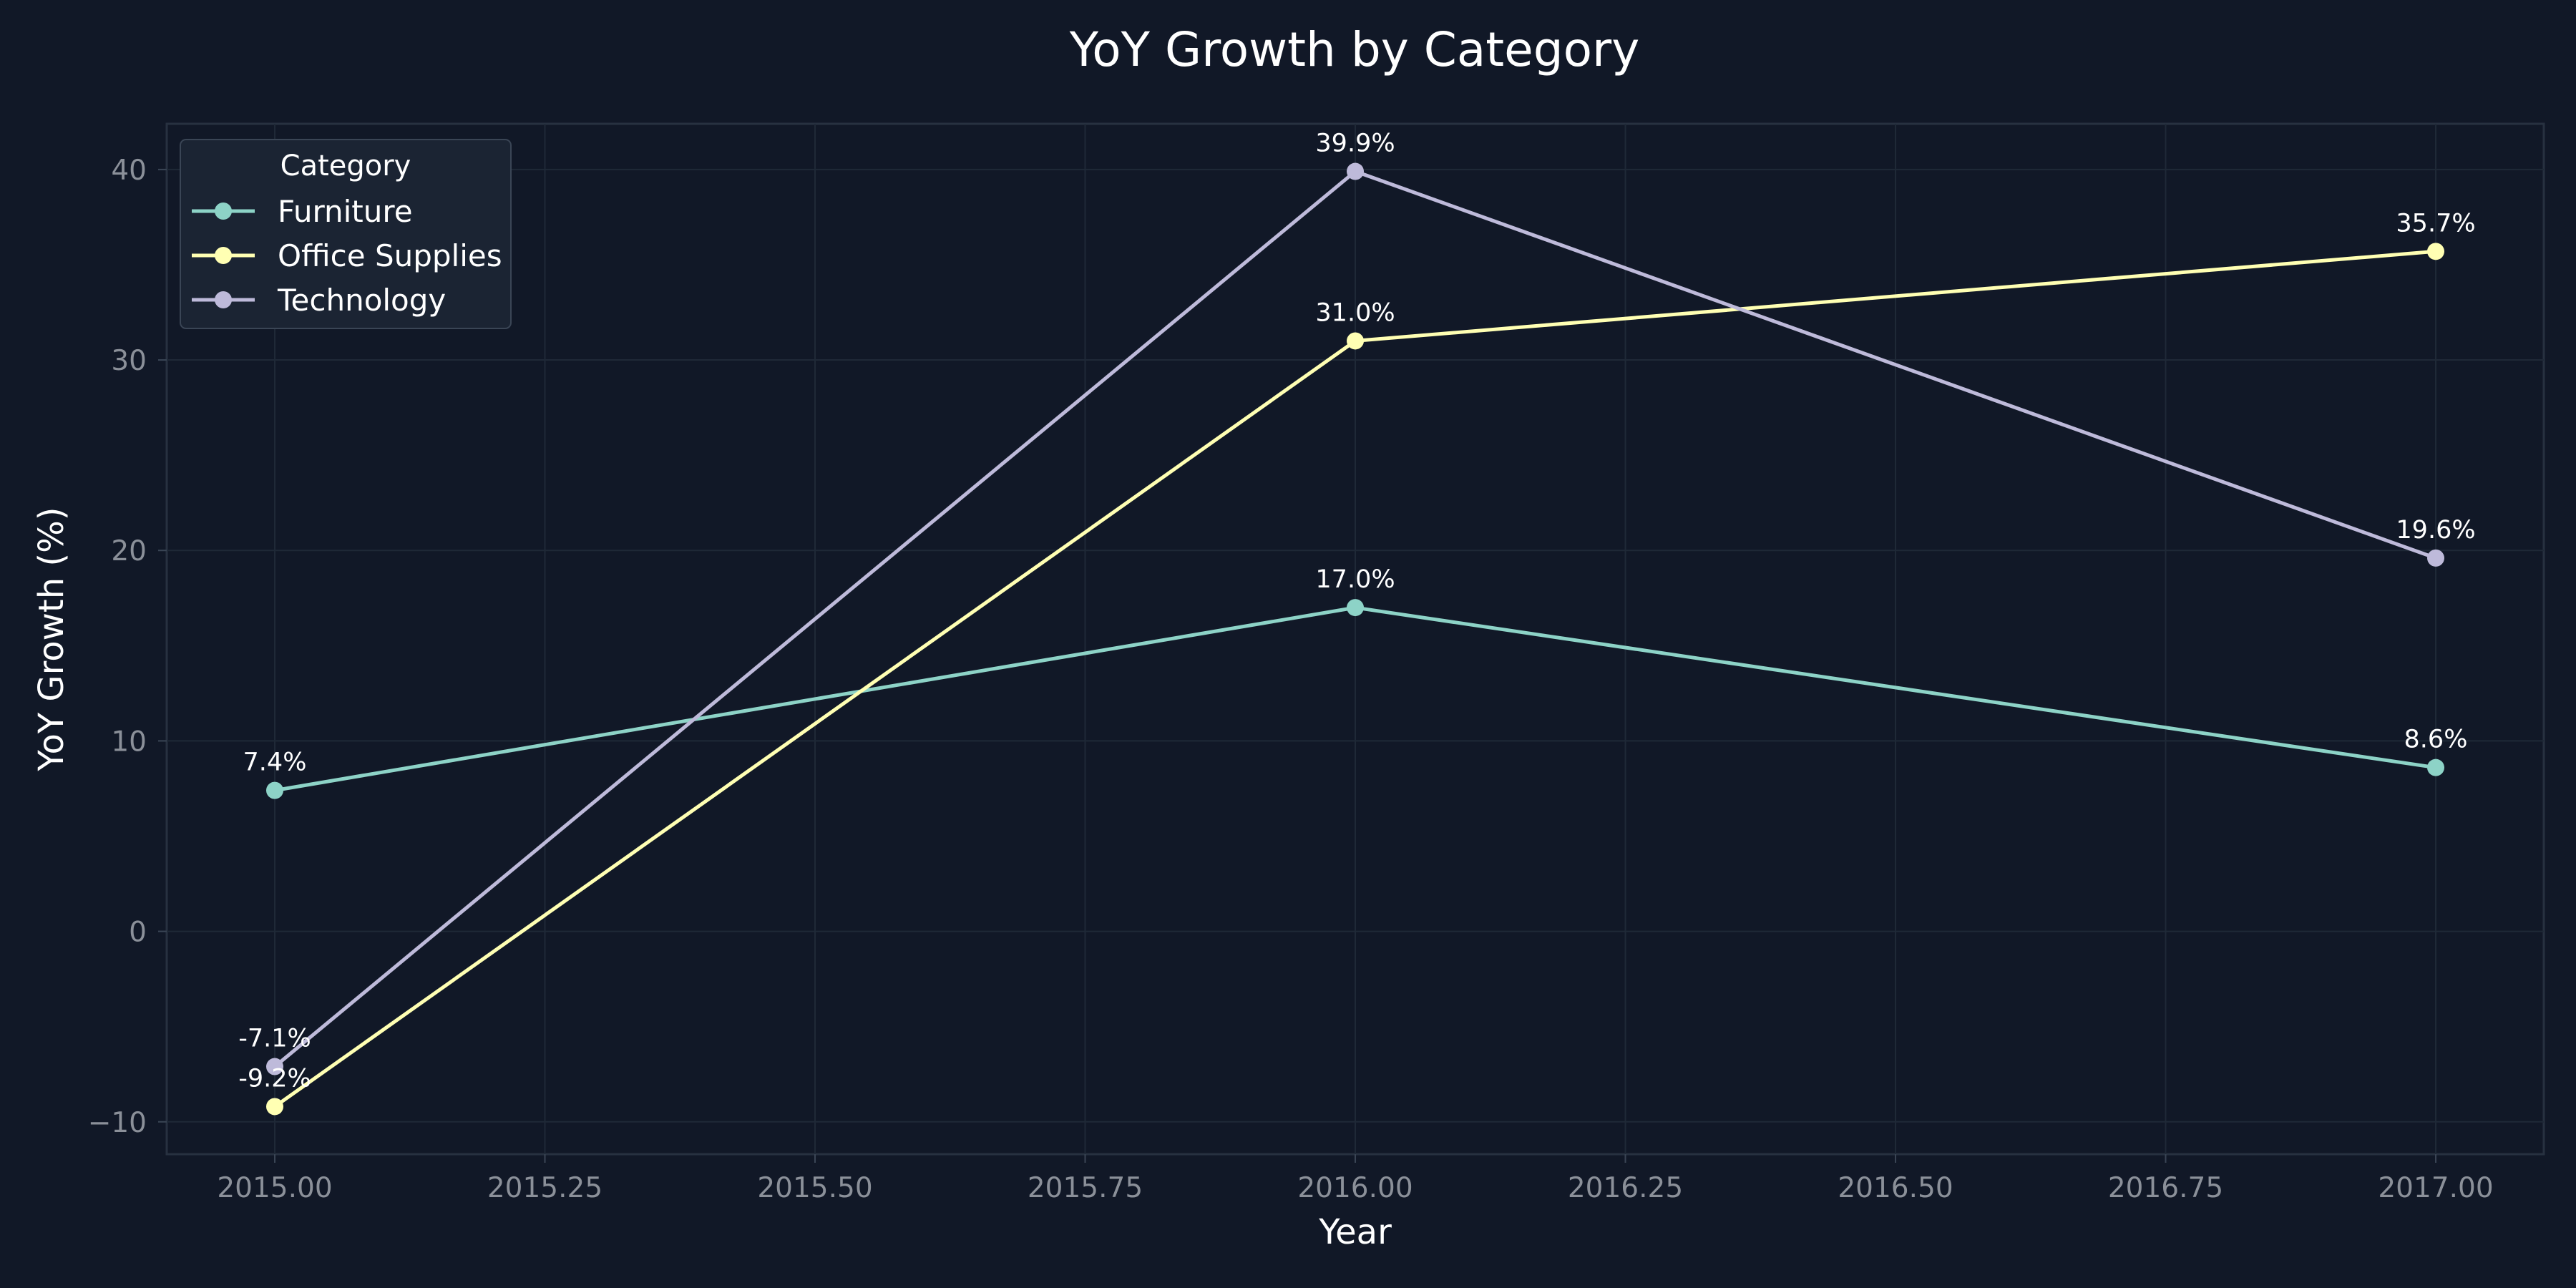 Image resolution: width=2576 pixels, height=1288 pixels. Describe the element at coordinates (138, 933) in the screenshot. I see `y-tick-label: 0` at that location.